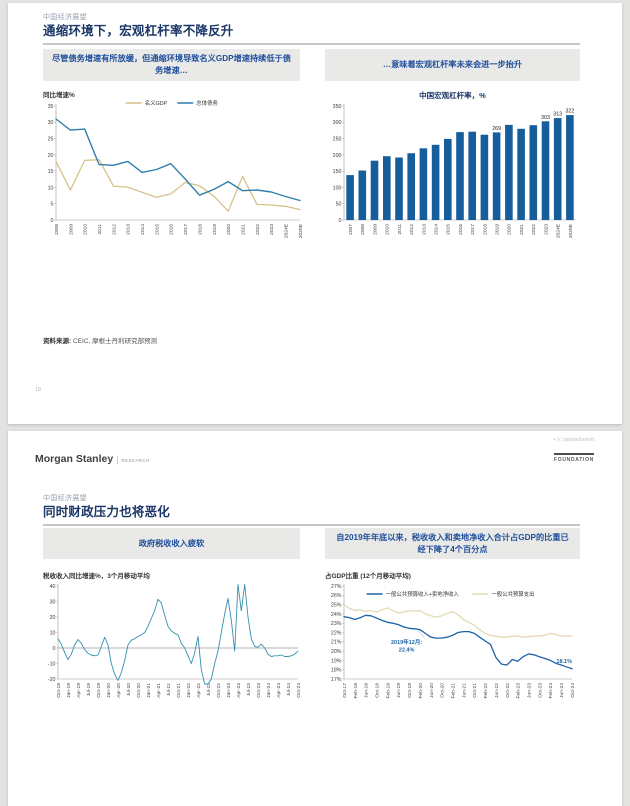  I want to click on right-chart-title: 中国宏观杠杆率，%, so click(452, 95).